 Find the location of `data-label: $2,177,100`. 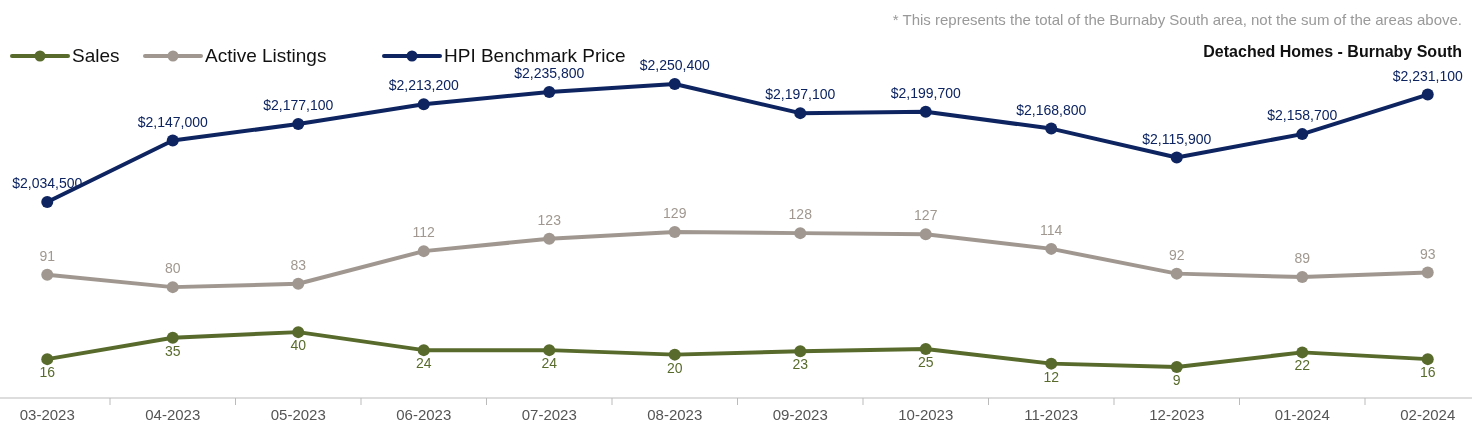

data-label: $2,177,100 is located at coordinates (298, 105).